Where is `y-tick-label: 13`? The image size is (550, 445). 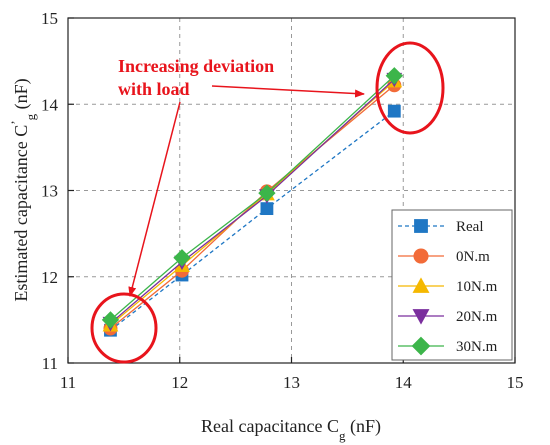 y-tick-label: 13 is located at coordinates (49, 191).